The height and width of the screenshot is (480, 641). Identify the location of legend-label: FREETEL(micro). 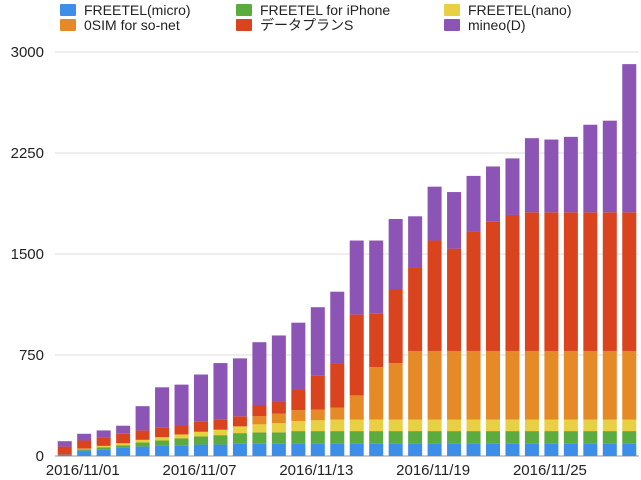
(137, 10).